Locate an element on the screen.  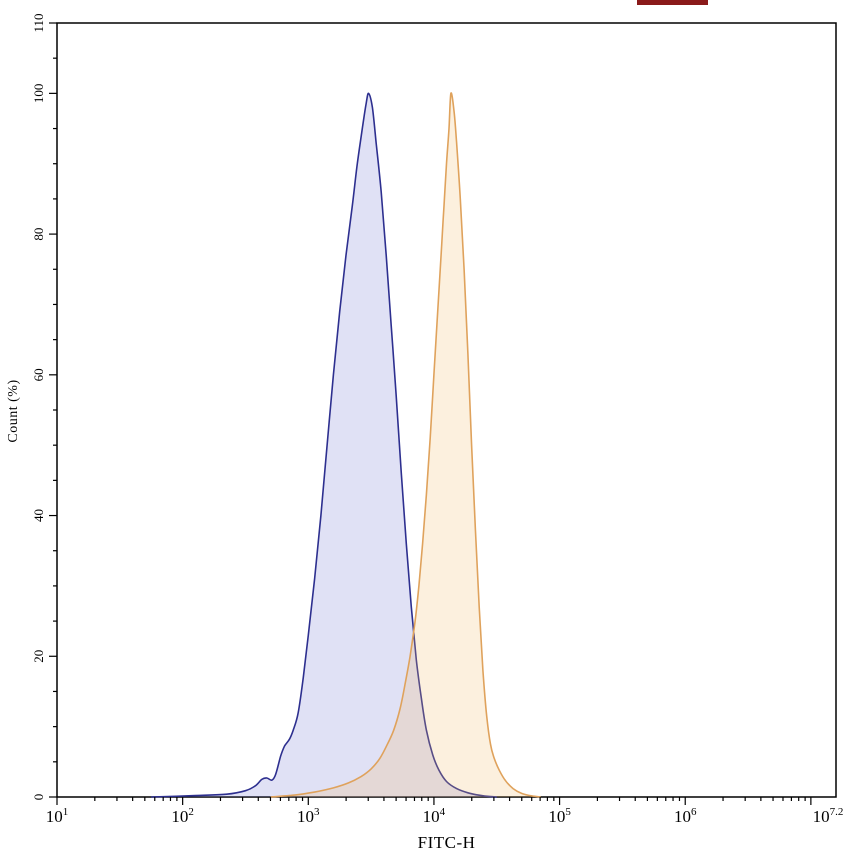
y-tick-label: 80 is located at coordinates (38, 234).